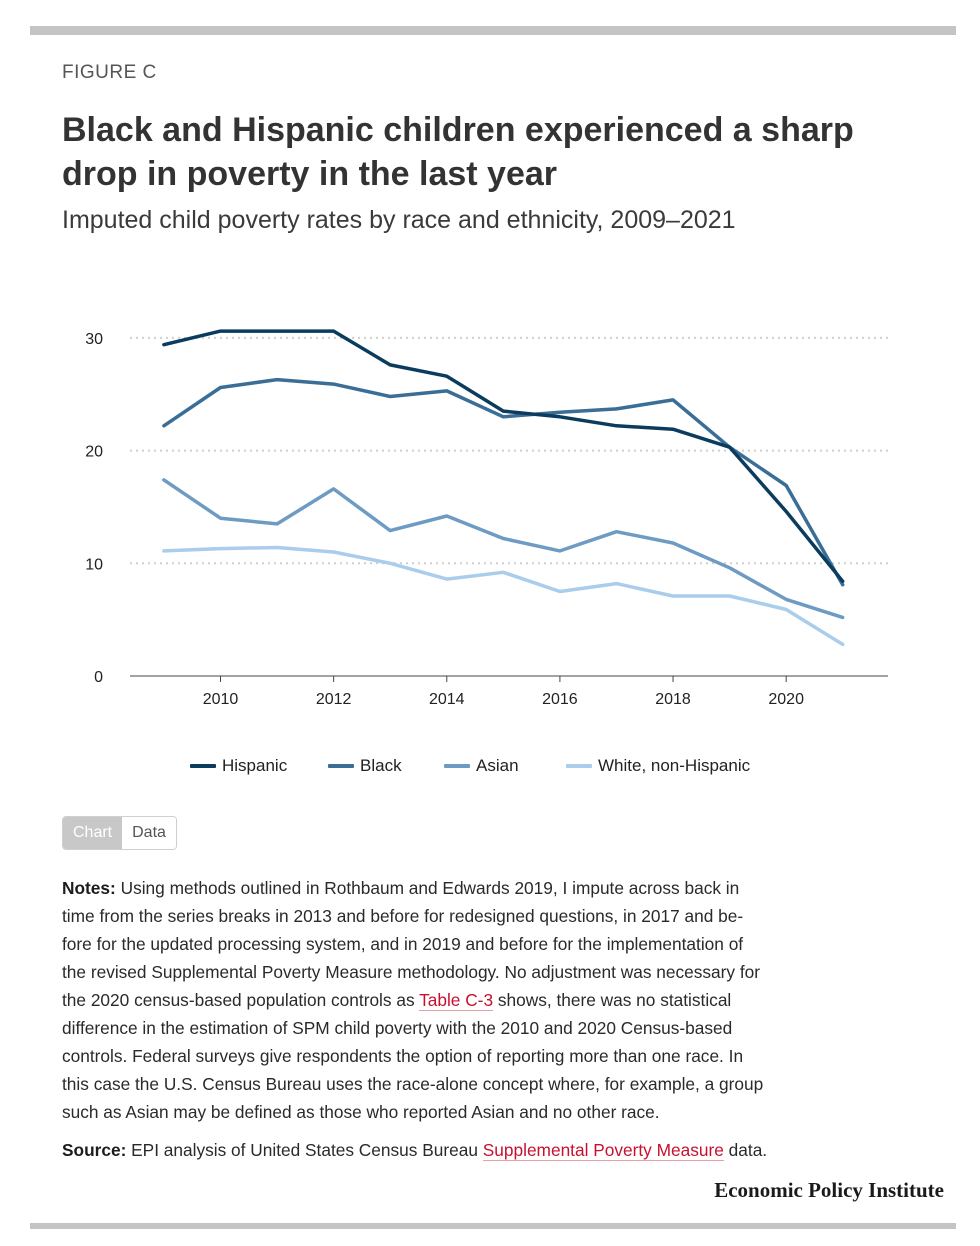 Image resolution: width=980 pixels, height=1246 pixels. I want to click on legend-item-white: White, non-Hispanic, so click(658, 766).